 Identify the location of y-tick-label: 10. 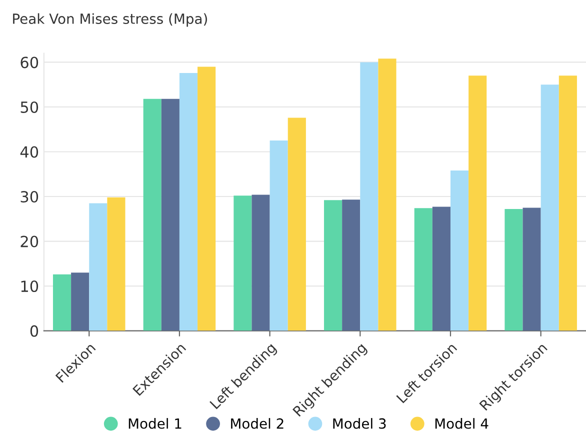
(29, 286).